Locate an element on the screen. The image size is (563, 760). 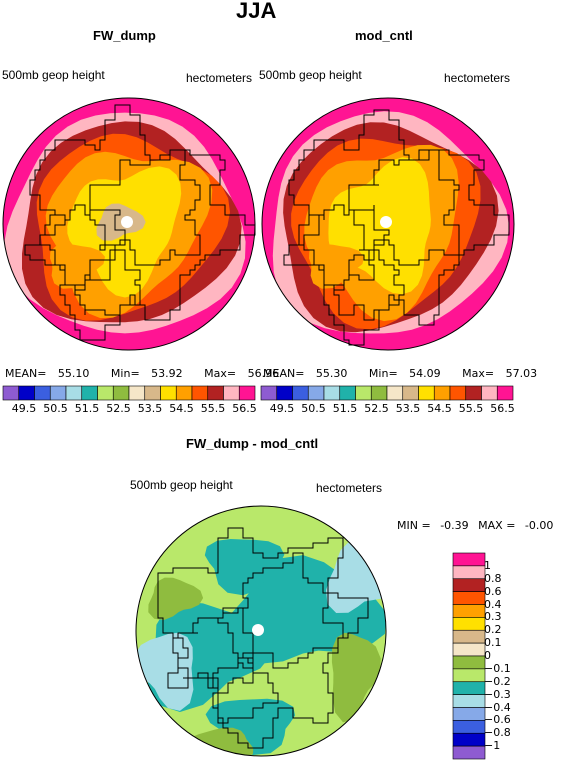
diff-right-label: hectometers is located at coordinates (349, 488).